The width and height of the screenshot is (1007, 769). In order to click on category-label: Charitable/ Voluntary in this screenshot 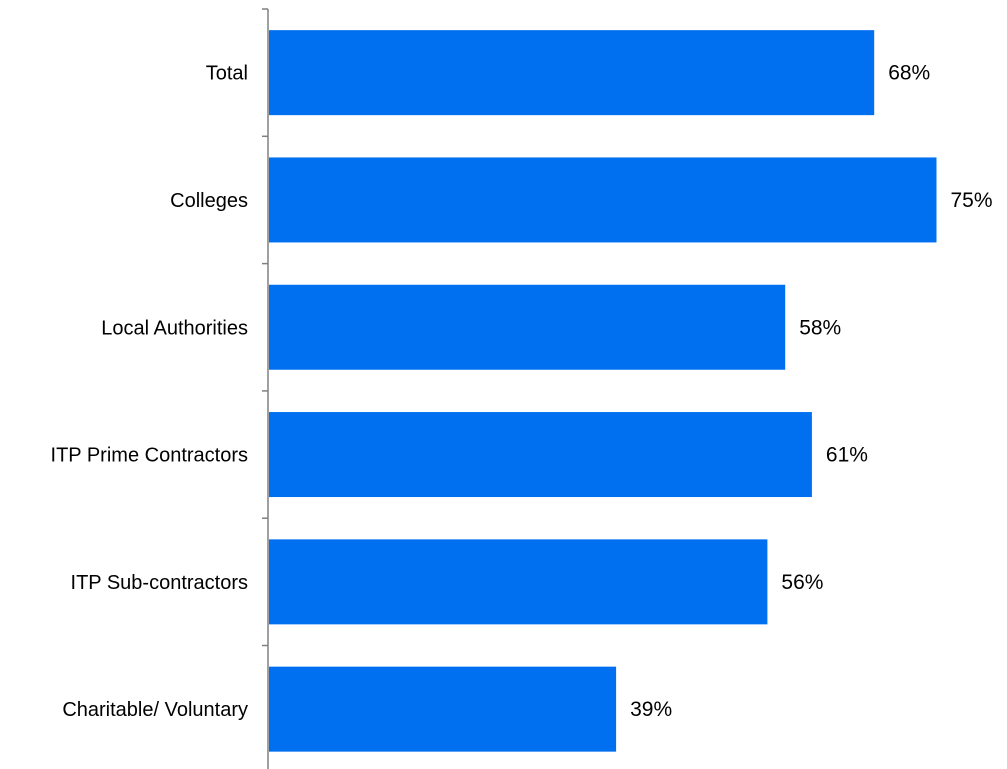, I will do `click(155, 710)`.